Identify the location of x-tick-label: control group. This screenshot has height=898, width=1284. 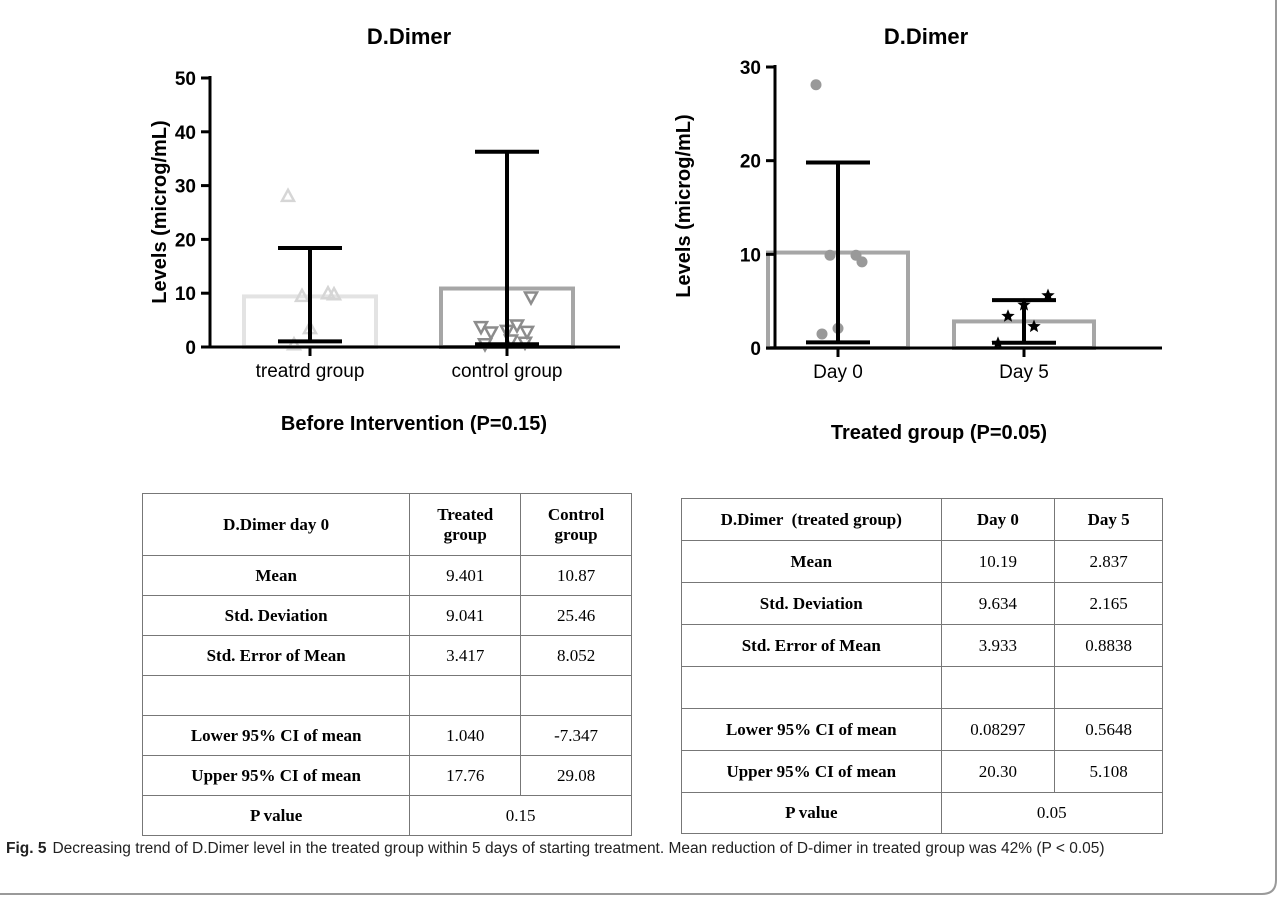
(507, 371).